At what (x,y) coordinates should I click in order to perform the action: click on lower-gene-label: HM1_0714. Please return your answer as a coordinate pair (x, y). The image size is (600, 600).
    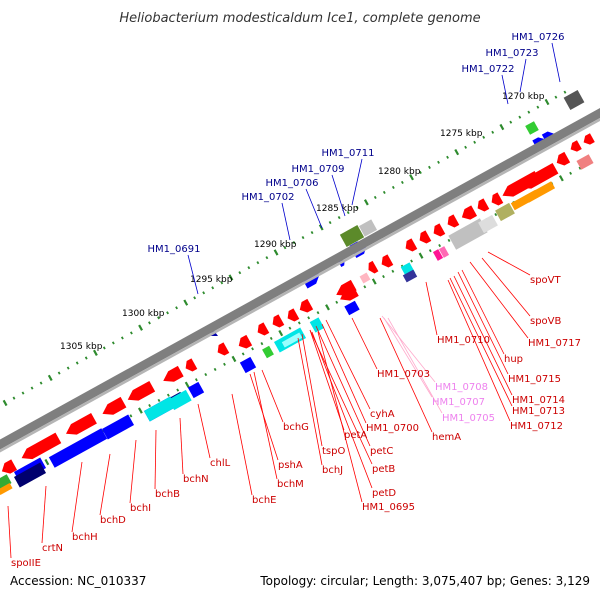
    Looking at the image, I should click on (538, 400).